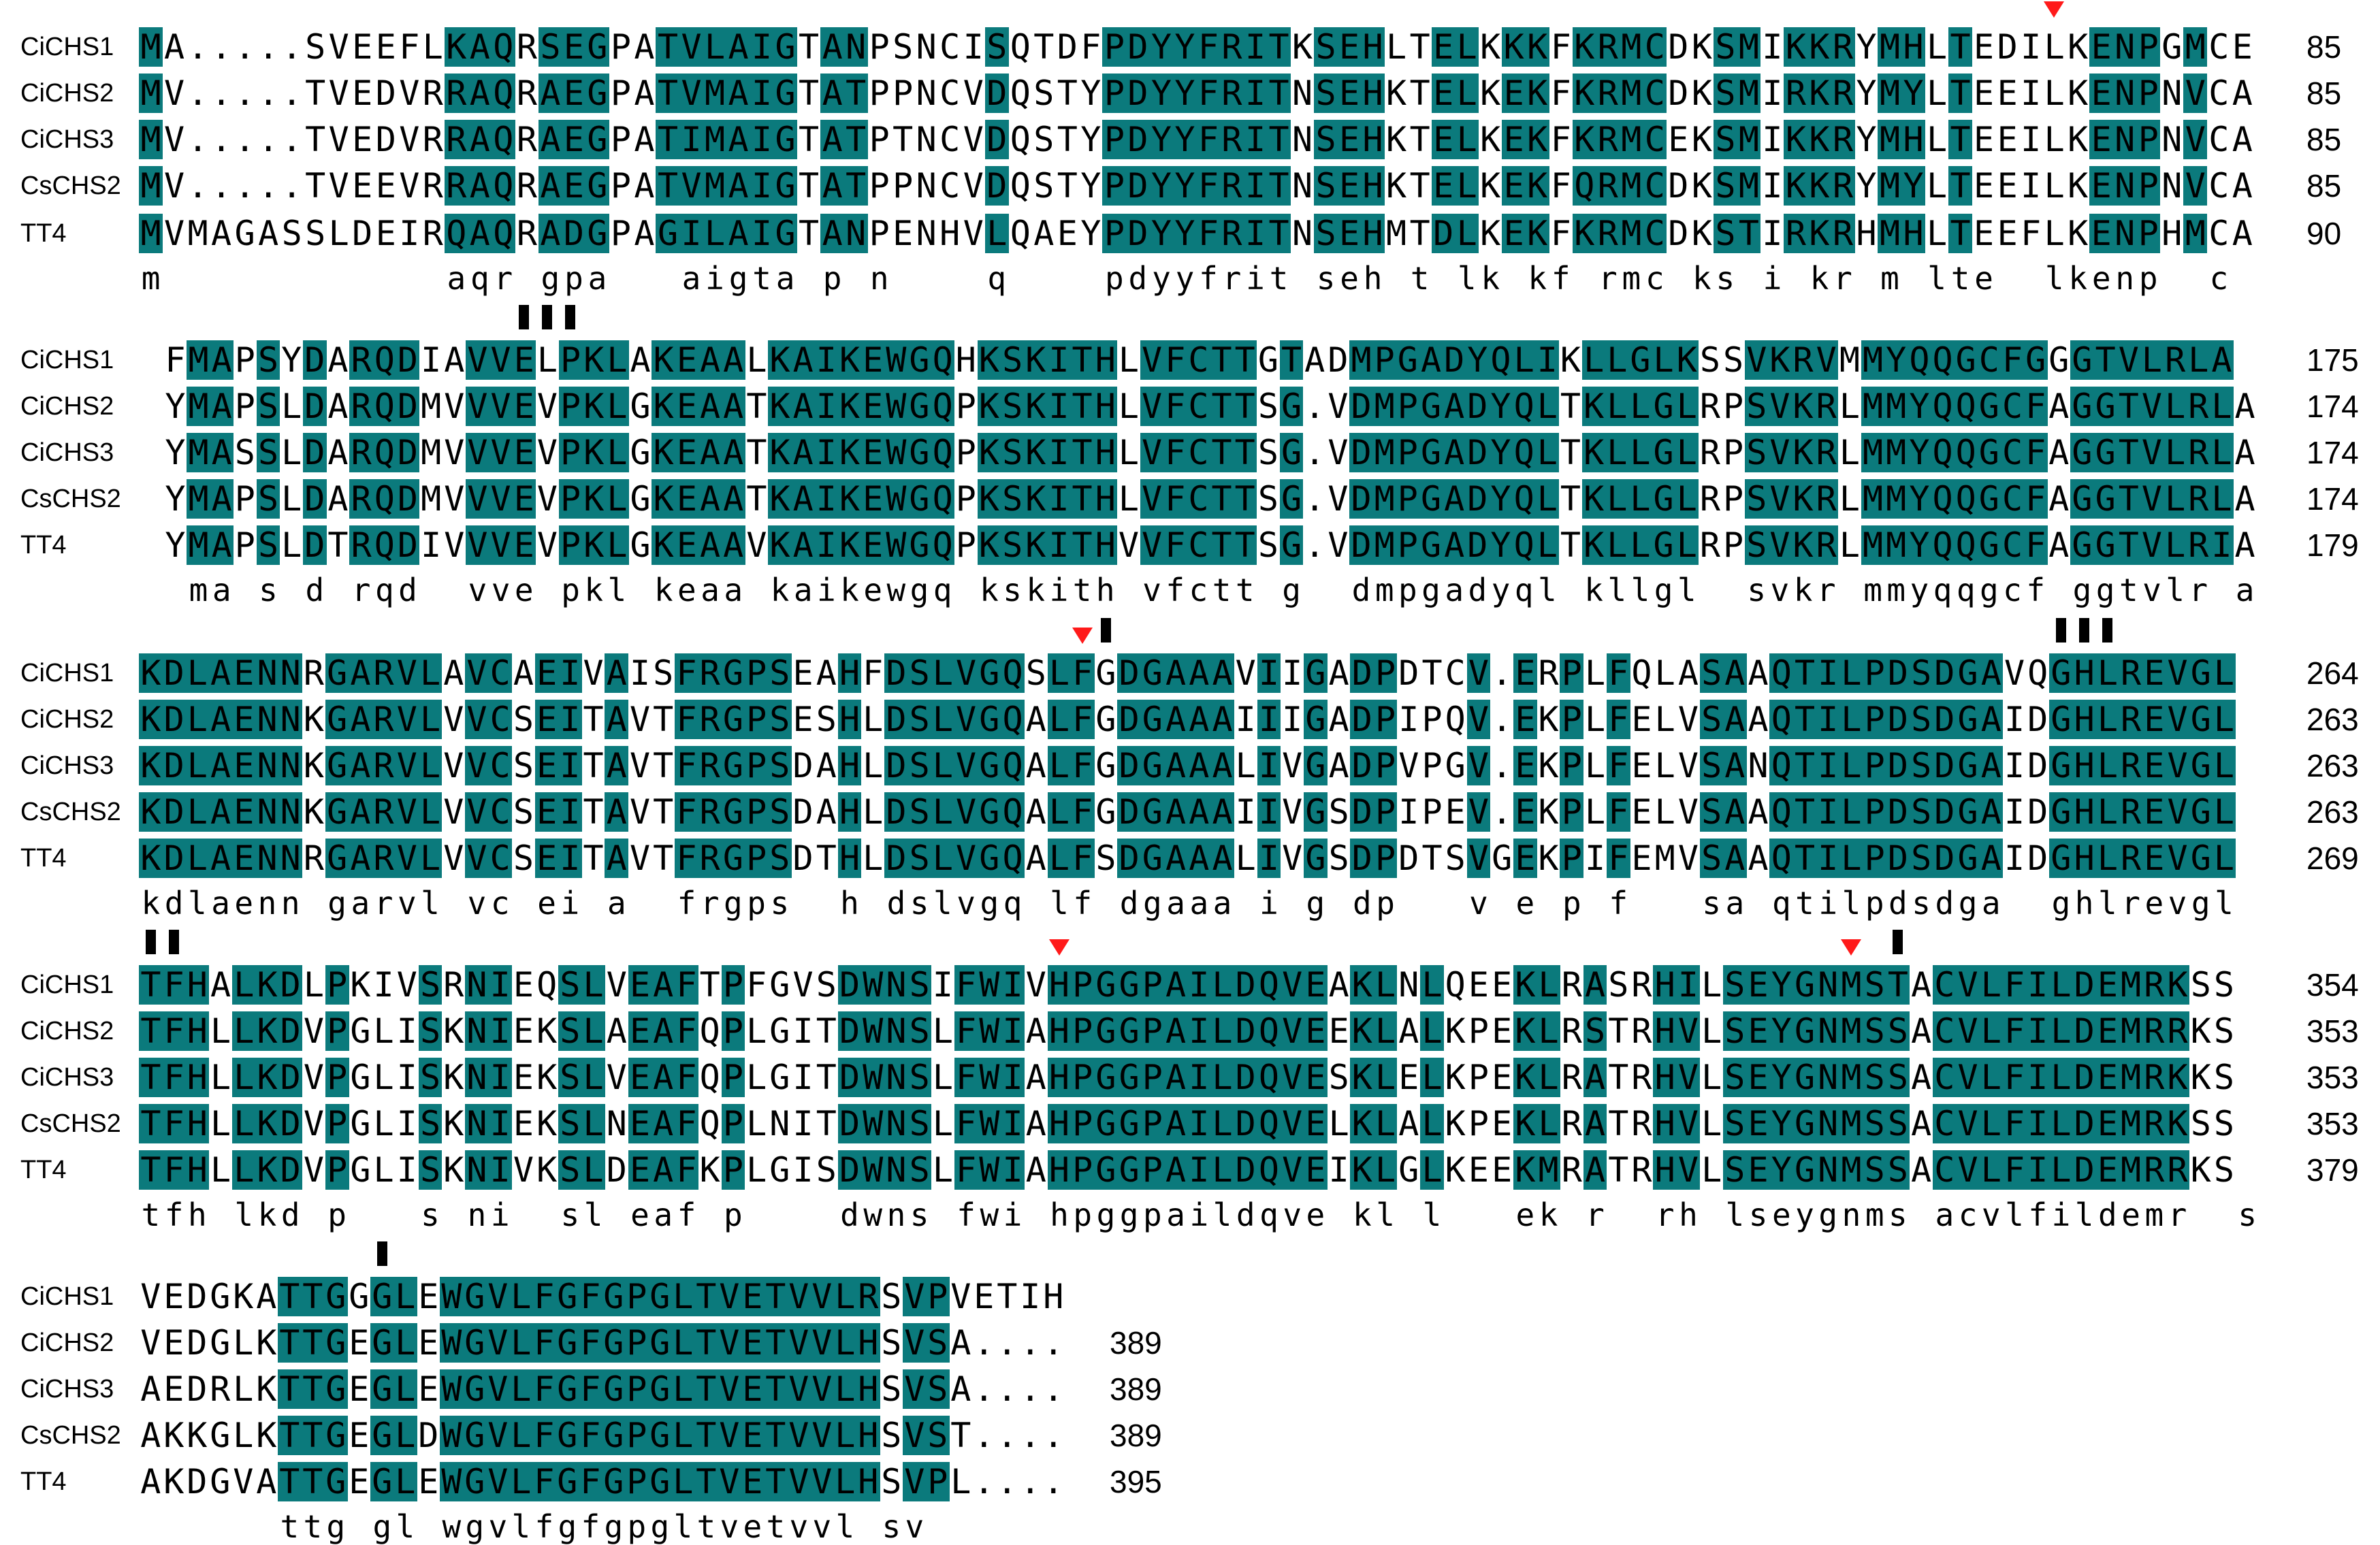 This screenshot has width=2380, height=1545. I want to click on consensus-residue: e, so click(1983, 278).